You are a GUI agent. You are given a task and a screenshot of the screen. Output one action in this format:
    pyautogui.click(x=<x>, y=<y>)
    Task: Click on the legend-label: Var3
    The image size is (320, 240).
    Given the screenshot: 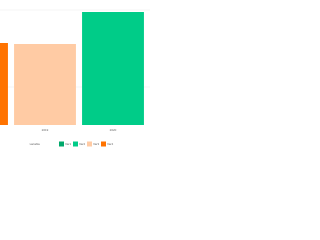 What is the action you would take?
    pyautogui.click(x=96, y=144)
    